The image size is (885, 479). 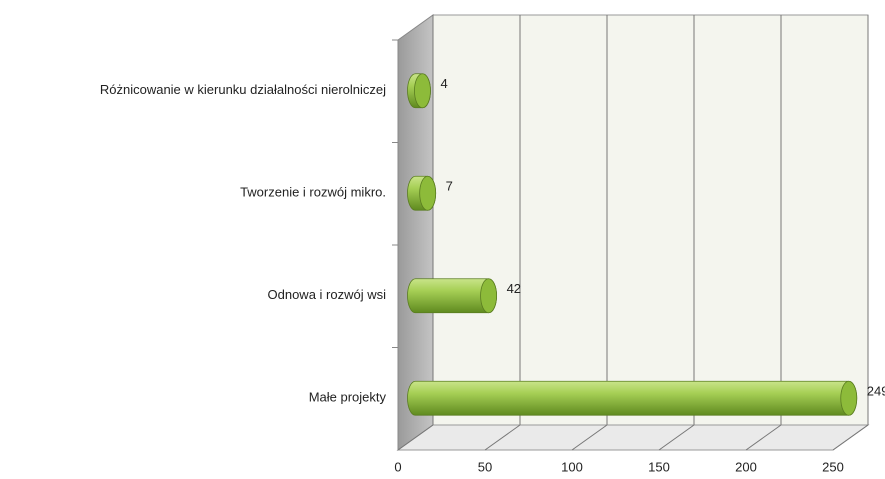 What do you see at coordinates (659, 466) in the screenshot?
I see `x-tick-label: 150` at bounding box center [659, 466].